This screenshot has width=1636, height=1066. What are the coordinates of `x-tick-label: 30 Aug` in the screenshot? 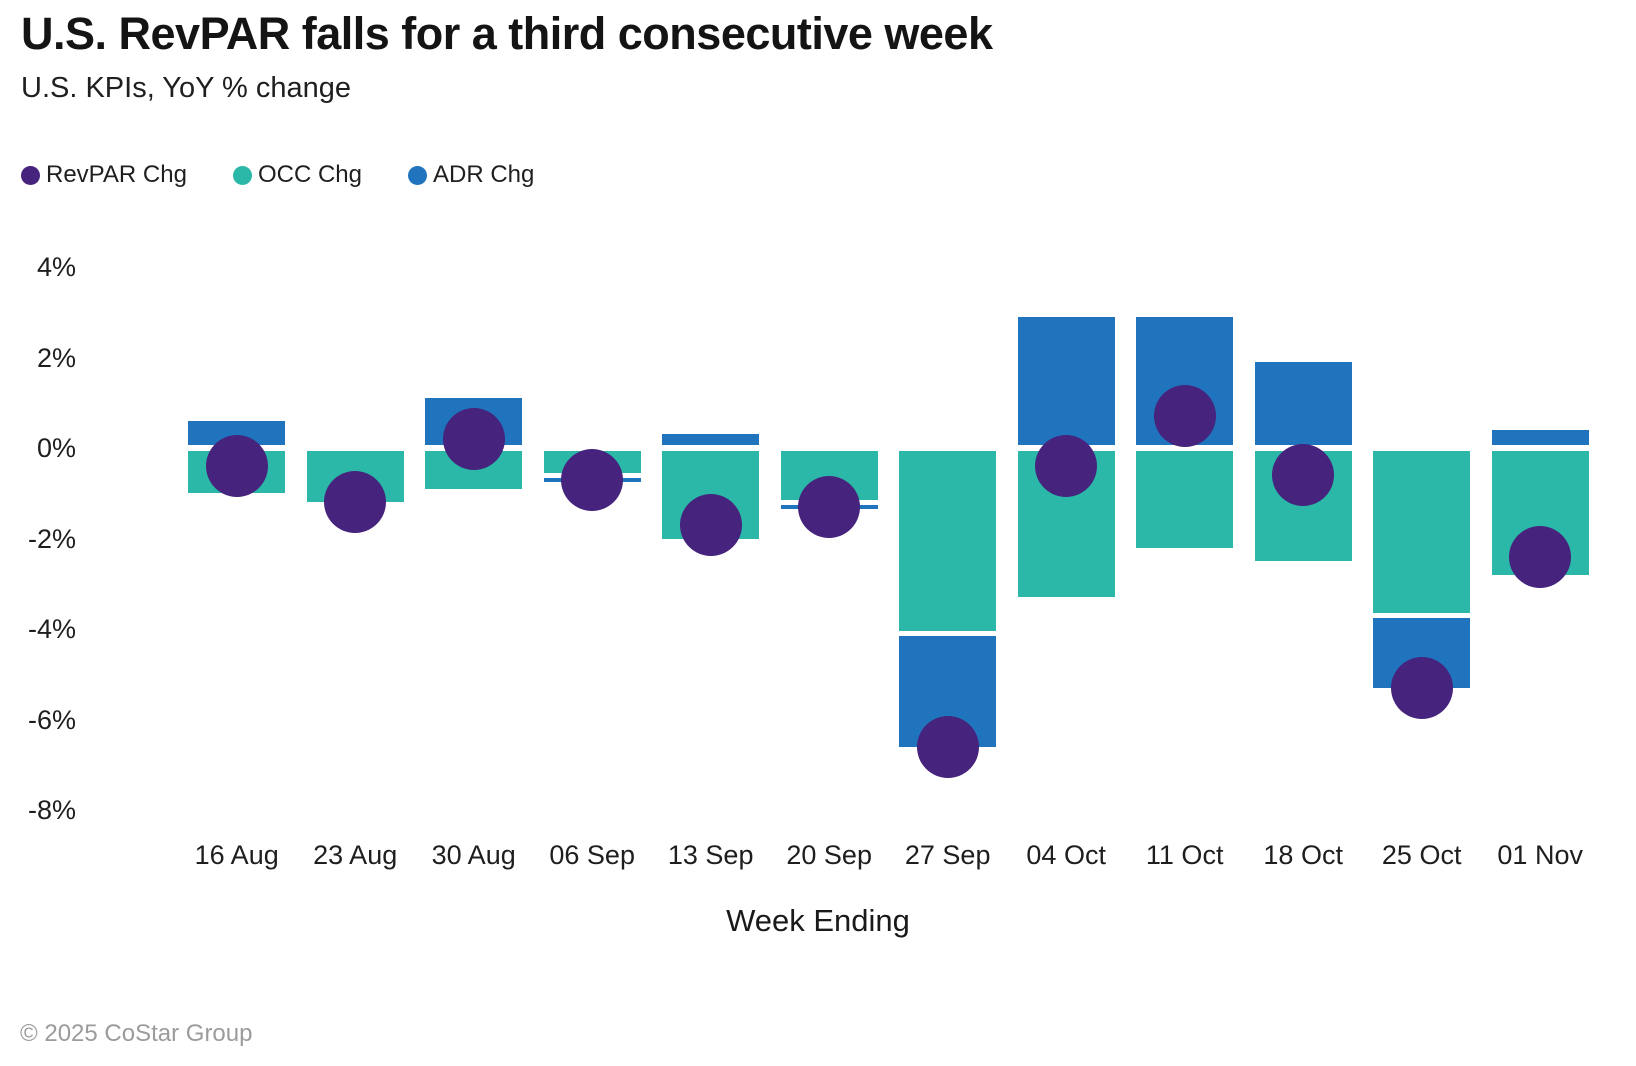 It's located at (473, 855).